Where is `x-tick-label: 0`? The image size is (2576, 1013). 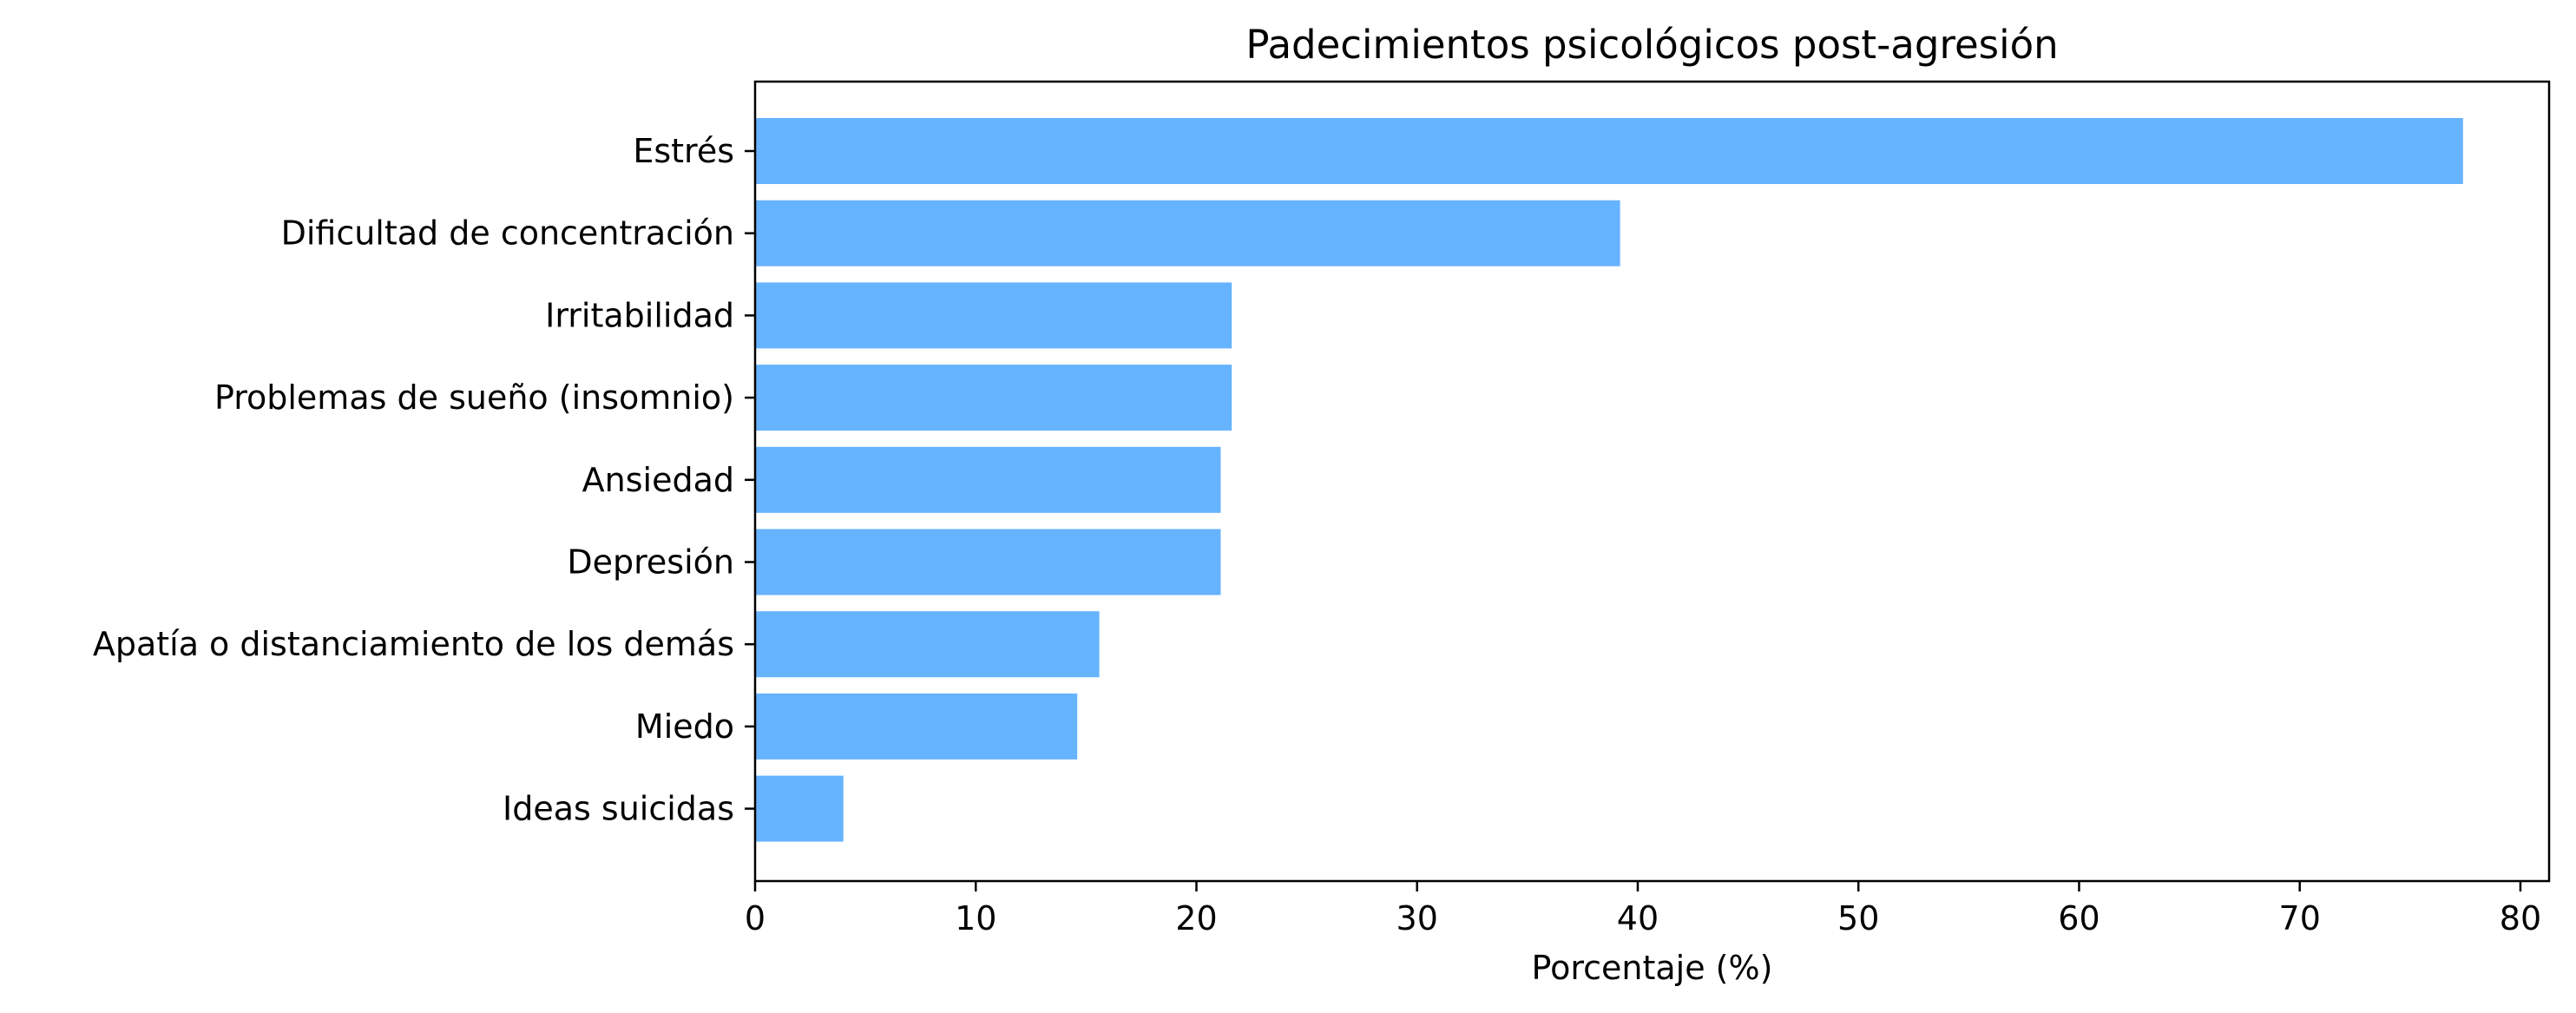
x-tick-label: 0 is located at coordinates (756, 918).